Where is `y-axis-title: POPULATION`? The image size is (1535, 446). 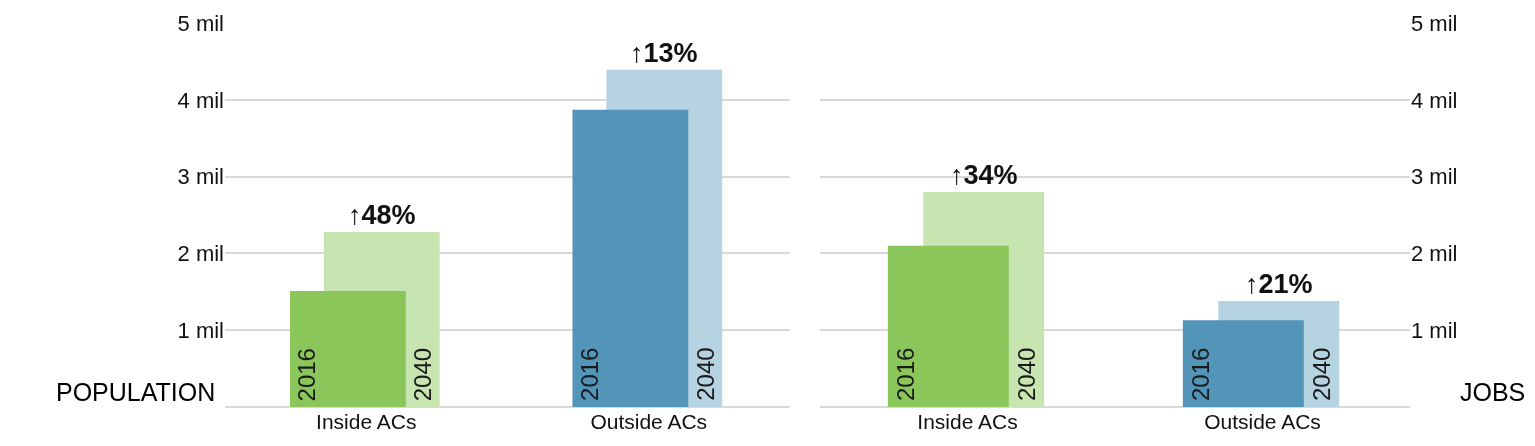 y-axis-title: POPULATION is located at coordinates (136, 392).